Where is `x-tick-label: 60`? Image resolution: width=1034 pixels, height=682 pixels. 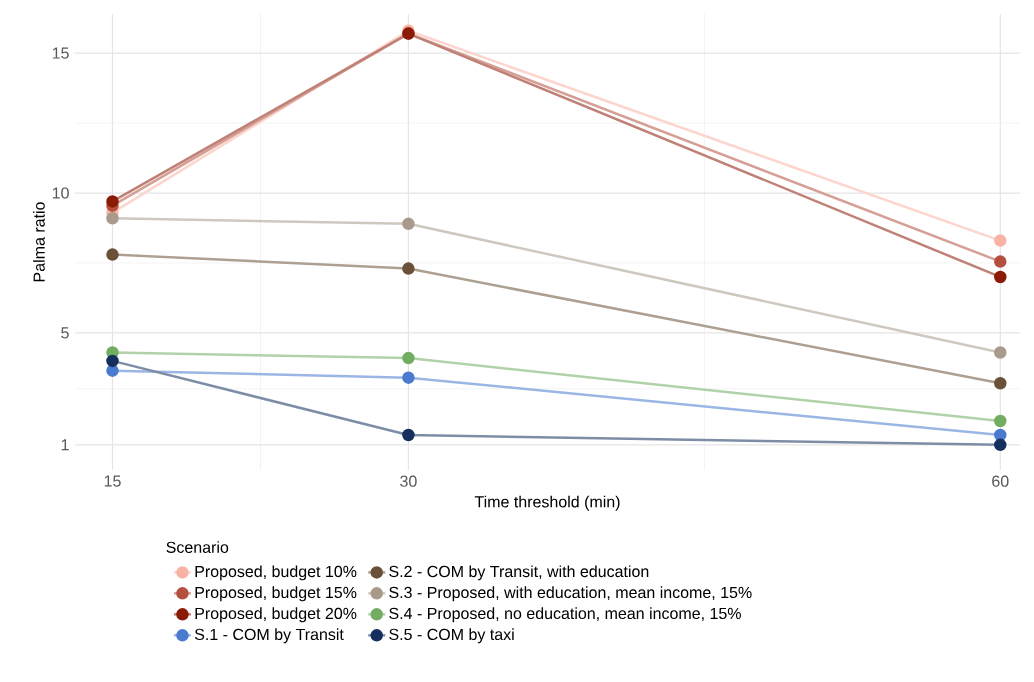
x-tick-label: 60 is located at coordinates (1000, 481).